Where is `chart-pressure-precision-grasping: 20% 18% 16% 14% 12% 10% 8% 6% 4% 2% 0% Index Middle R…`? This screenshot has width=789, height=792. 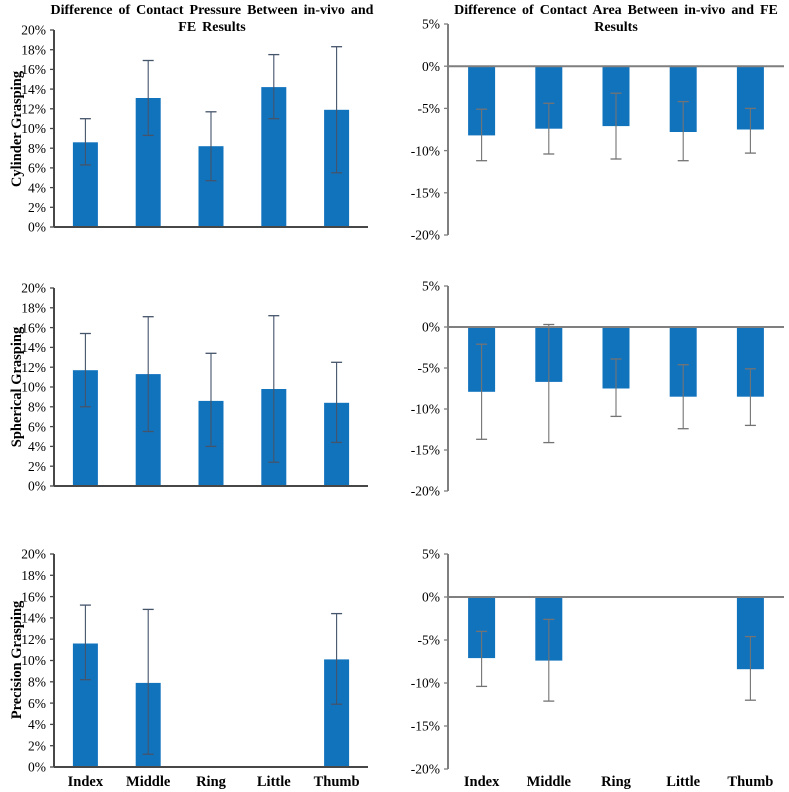
chart-pressure-precision-grasping: 20% 18% 16% 14% 12% 10% 8% 6% 4% 2% 0% Index Middle R… is located at coordinates (194, 668).